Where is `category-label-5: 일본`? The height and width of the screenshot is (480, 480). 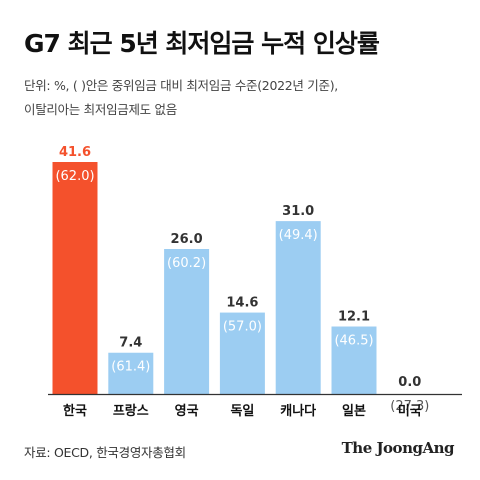
category-label-5: 일본 is located at coordinates (354, 411).